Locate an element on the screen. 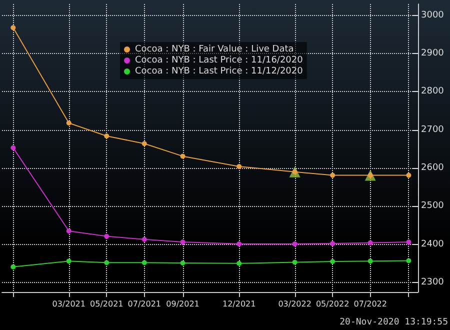  legend-label: Cocoa : NYB : Last Price : 11/12/2020 is located at coordinates (219, 71).